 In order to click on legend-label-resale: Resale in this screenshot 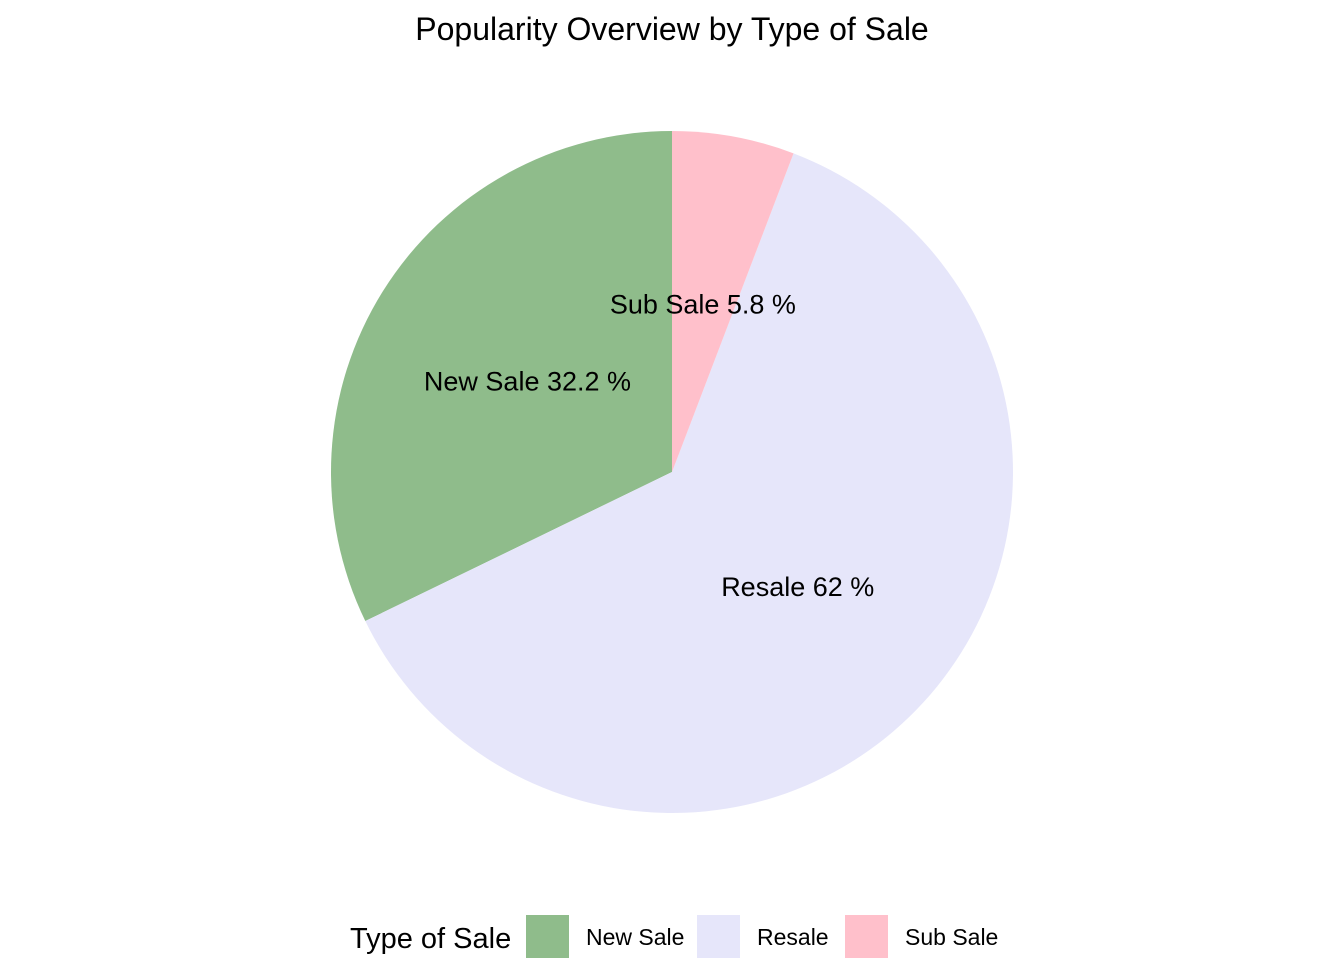, I will do `click(793, 937)`.